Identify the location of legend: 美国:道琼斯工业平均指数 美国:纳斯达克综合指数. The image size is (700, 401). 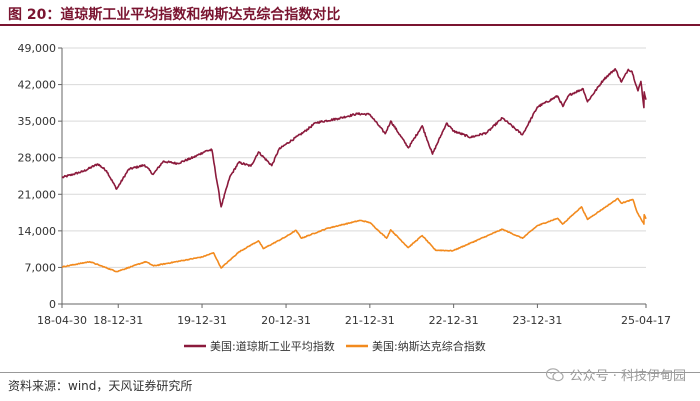
(335, 346).